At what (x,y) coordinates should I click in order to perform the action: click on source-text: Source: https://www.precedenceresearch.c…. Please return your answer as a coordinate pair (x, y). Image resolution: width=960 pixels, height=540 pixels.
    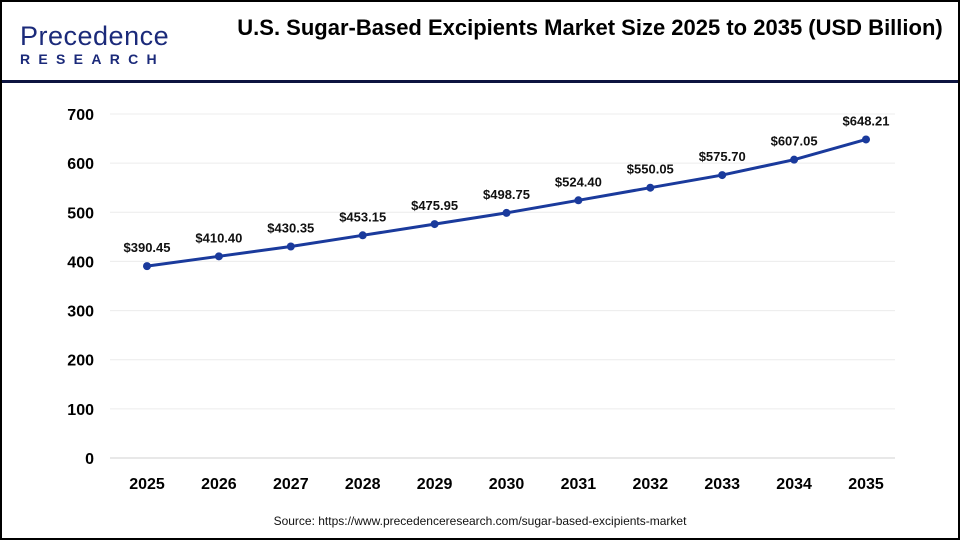
    Looking at the image, I should click on (480, 521).